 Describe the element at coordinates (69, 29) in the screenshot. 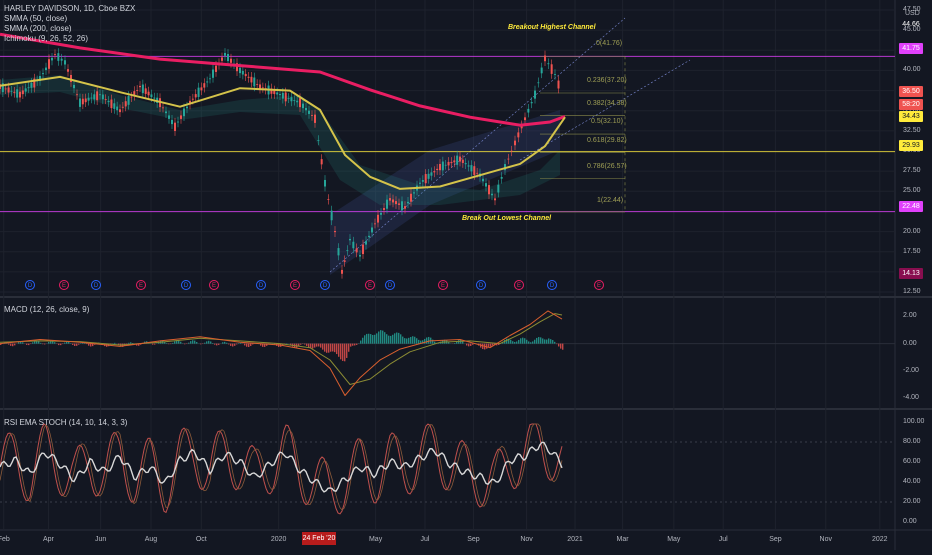

I see `legend-smma200: SMMA (200, close)` at that location.